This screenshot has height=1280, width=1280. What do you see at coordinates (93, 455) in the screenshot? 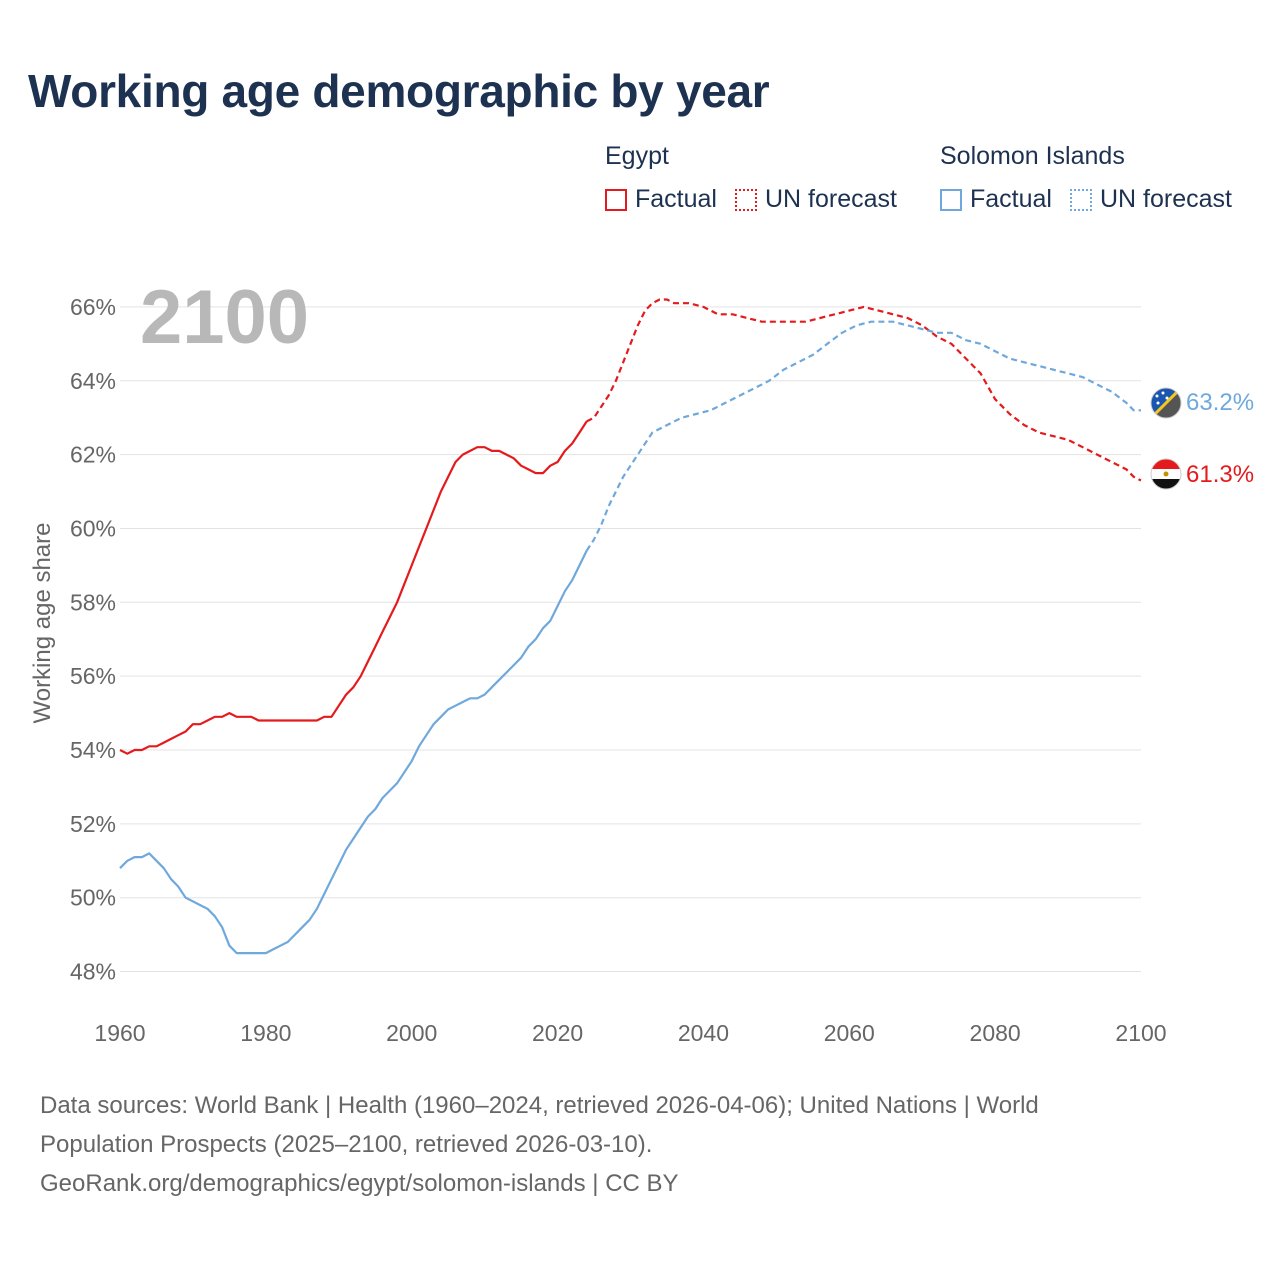
I see `y-tick-label: 62%` at bounding box center [93, 455].